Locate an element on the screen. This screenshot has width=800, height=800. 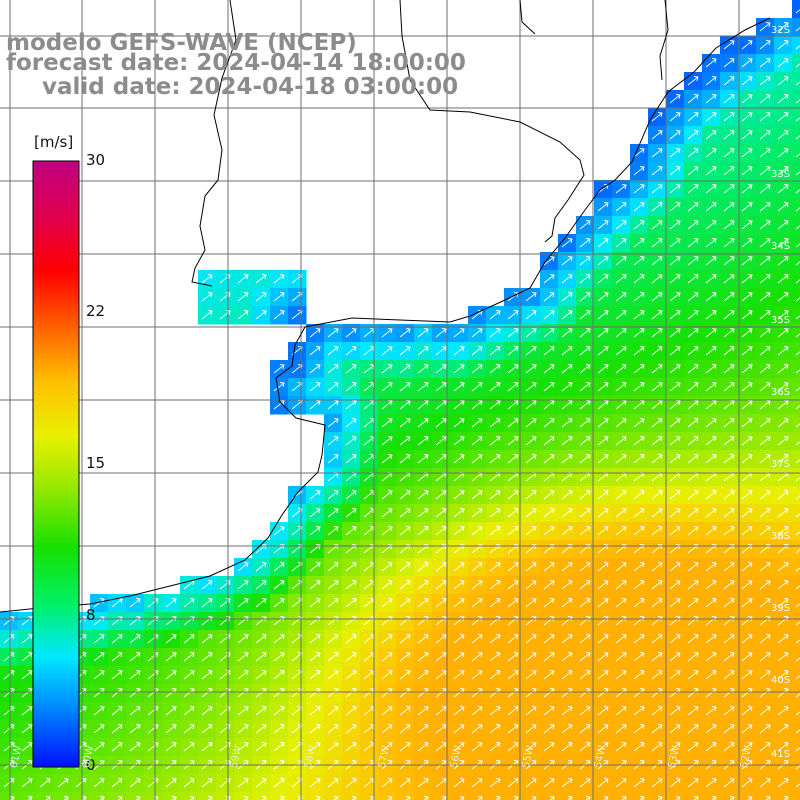
latitude-label: 41S is located at coordinates (781, 754).